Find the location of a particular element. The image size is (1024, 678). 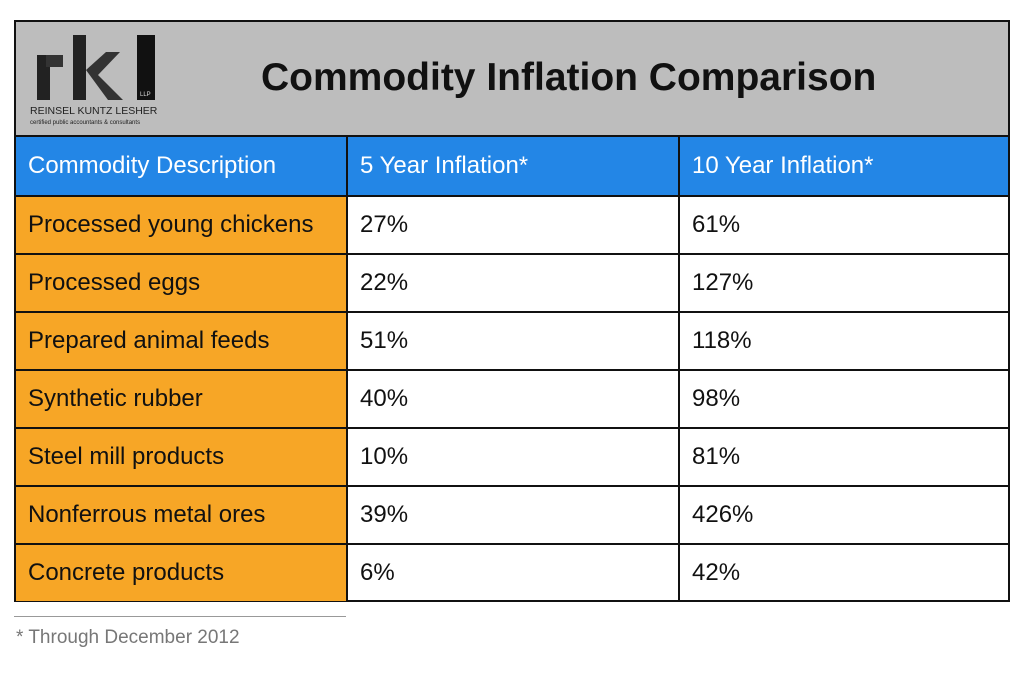

svg-text: LLP is located at coordinates (145, 95).